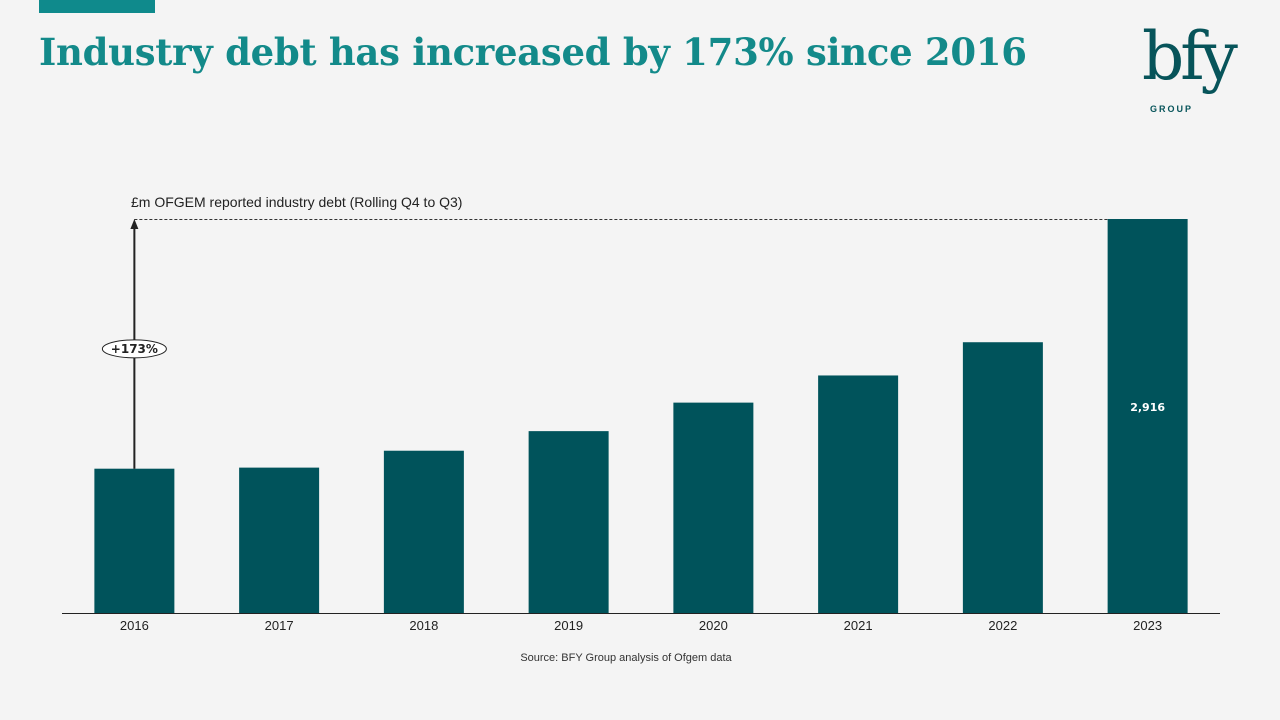 The image size is (1280, 720). What do you see at coordinates (1147, 416) in the screenshot?
I see `bar-2023` at bounding box center [1147, 416].